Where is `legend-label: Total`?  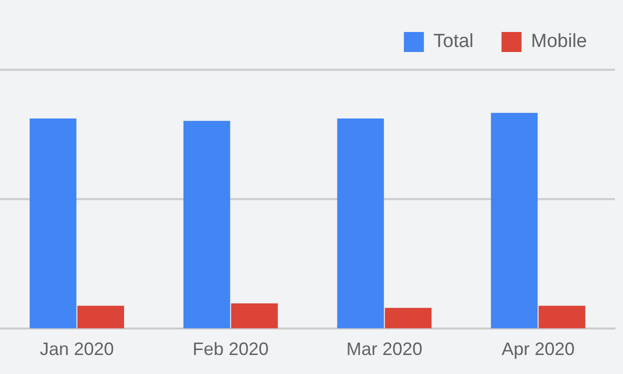 legend-label: Total is located at coordinates (453, 41).